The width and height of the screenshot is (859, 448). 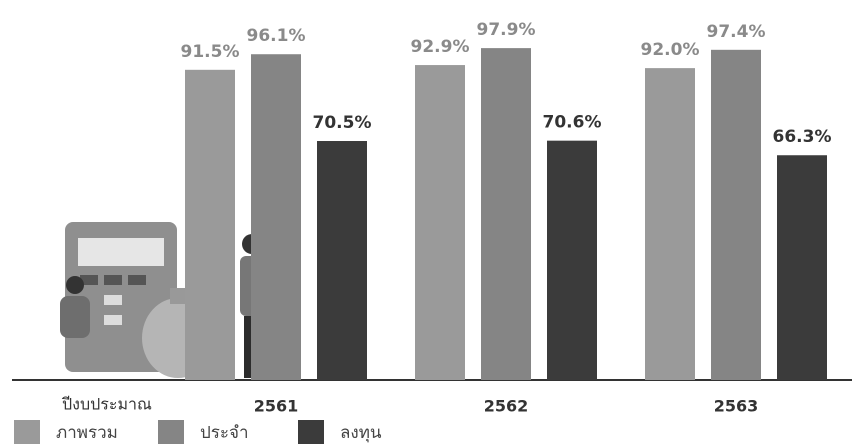 What do you see at coordinates (163, 300) in the screenshot?
I see `illustration` at bounding box center [163, 300].